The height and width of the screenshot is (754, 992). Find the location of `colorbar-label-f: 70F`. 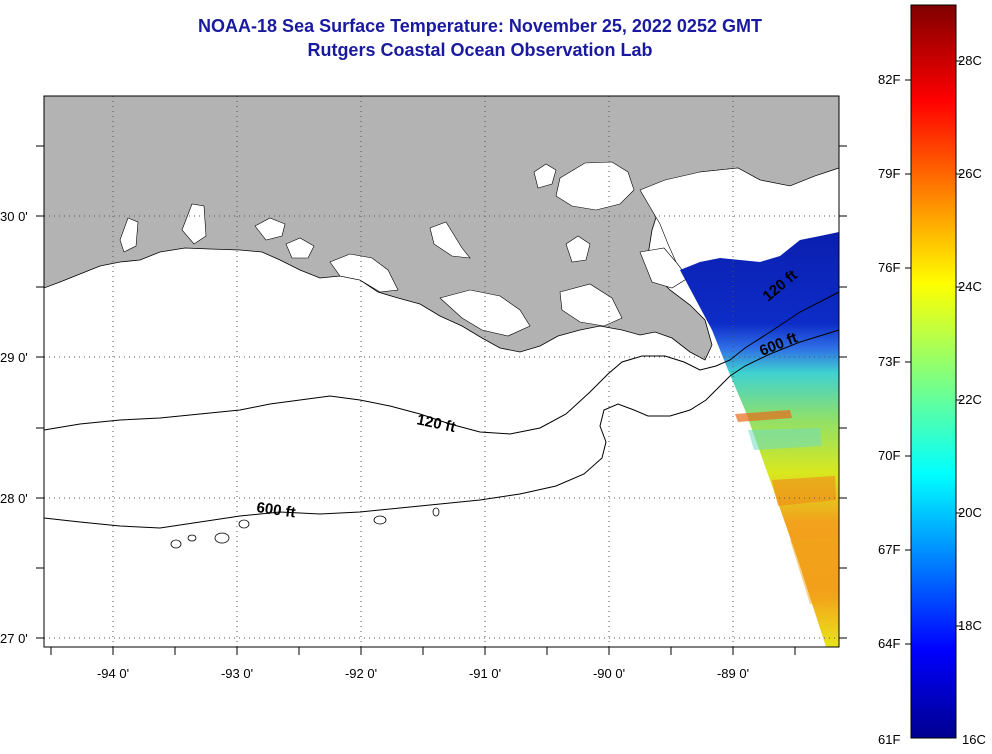

colorbar-label-f: 70F is located at coordinates (889, 455).